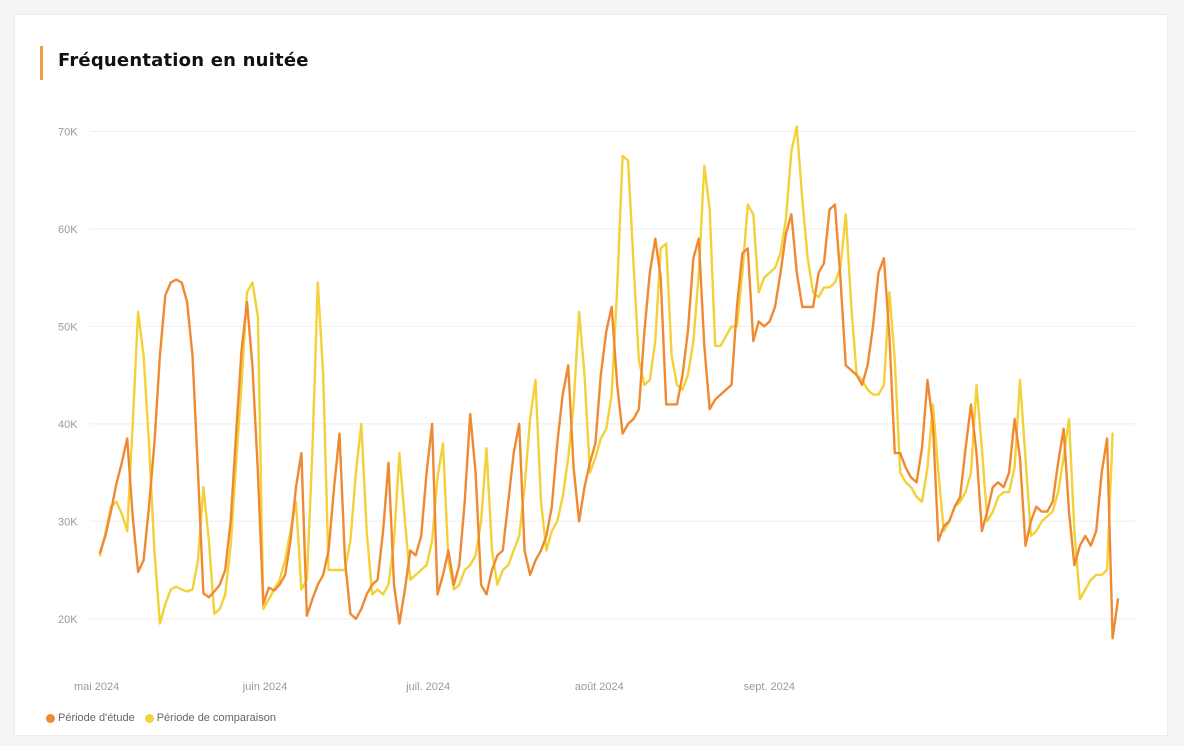 The height and width of the screenshot is (746, 1184). I want to click on y-tick-label: 30K, so click(68, 522).